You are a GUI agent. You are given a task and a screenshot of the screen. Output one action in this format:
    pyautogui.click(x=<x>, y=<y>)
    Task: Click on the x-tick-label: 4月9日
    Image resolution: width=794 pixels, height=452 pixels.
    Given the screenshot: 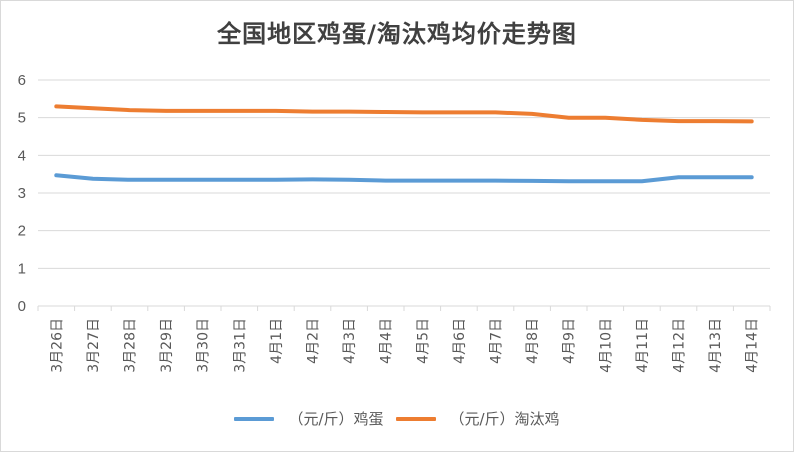 What is the action you would take?
    pyautogui.click(x=570, y=341)
    